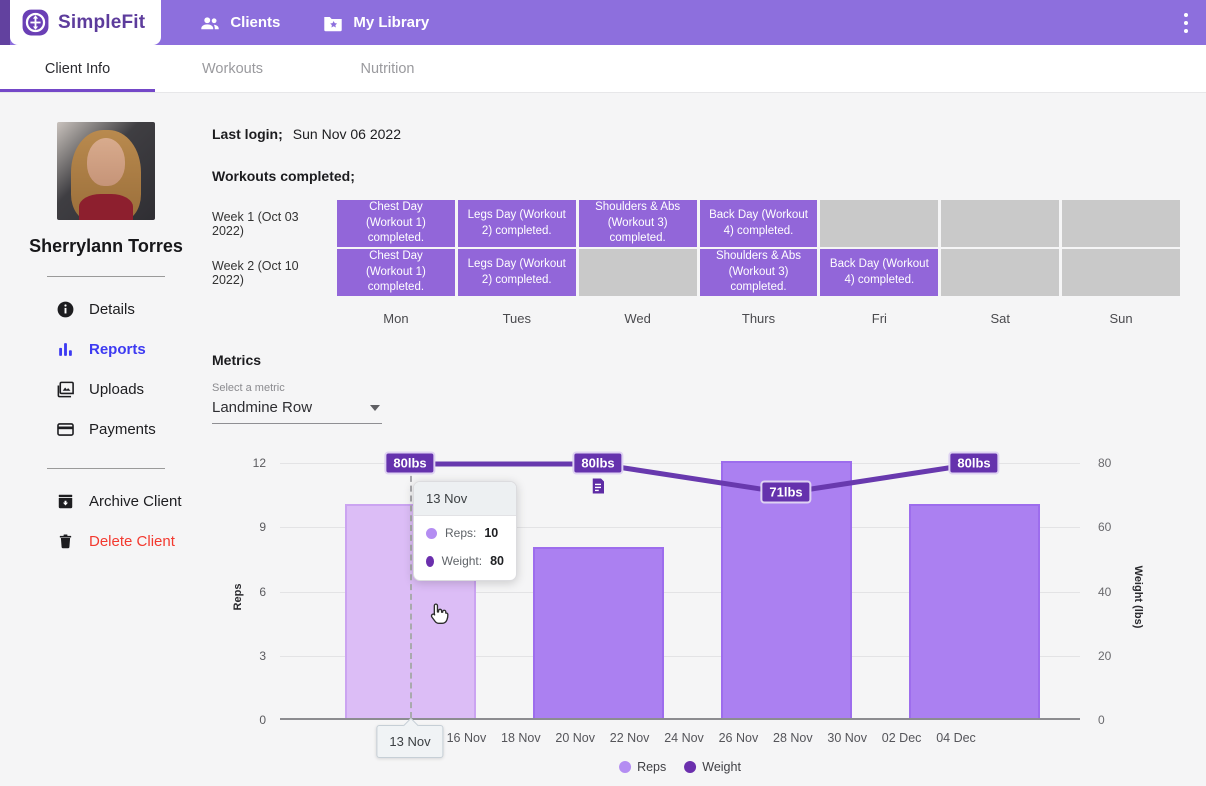  What do you see at coordinates (375, 407) in the screenshot?
I see `chevron-down-icon` at bounding box center [375, 407].